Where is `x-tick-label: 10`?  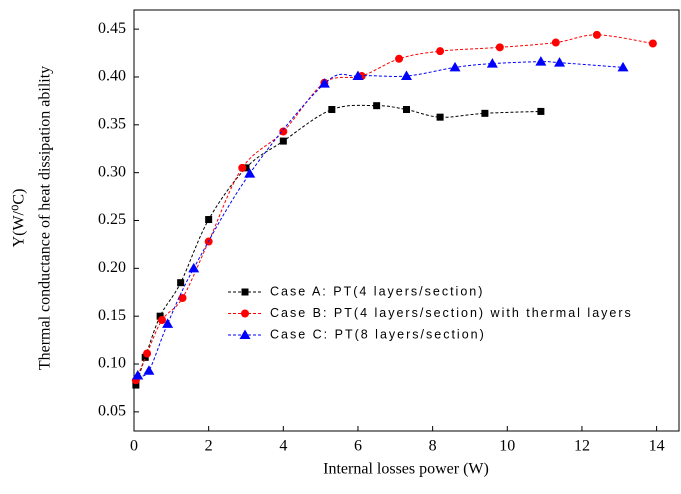 x-tick-label: 10 is located at coordinates (507, 446).